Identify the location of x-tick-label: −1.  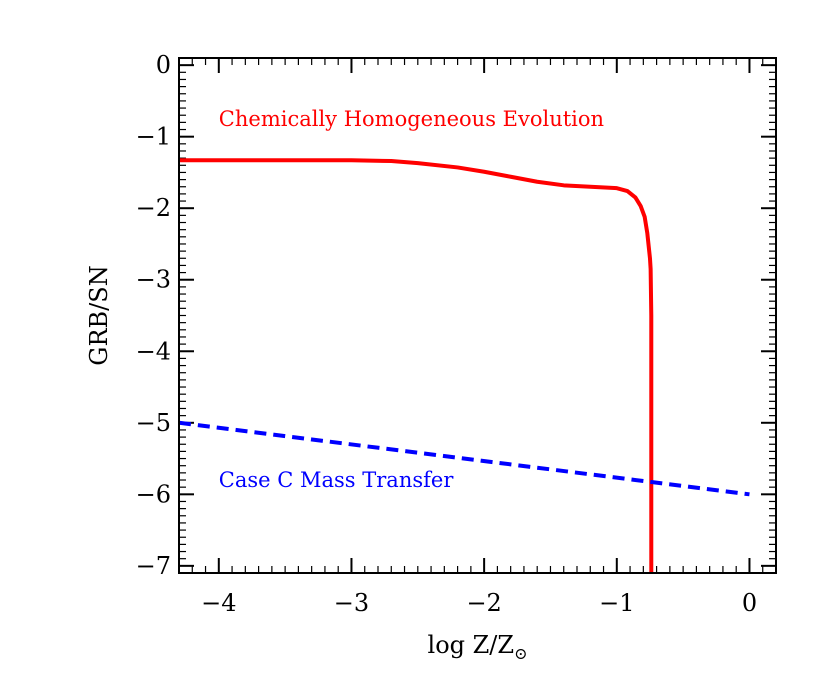
(616, 603).